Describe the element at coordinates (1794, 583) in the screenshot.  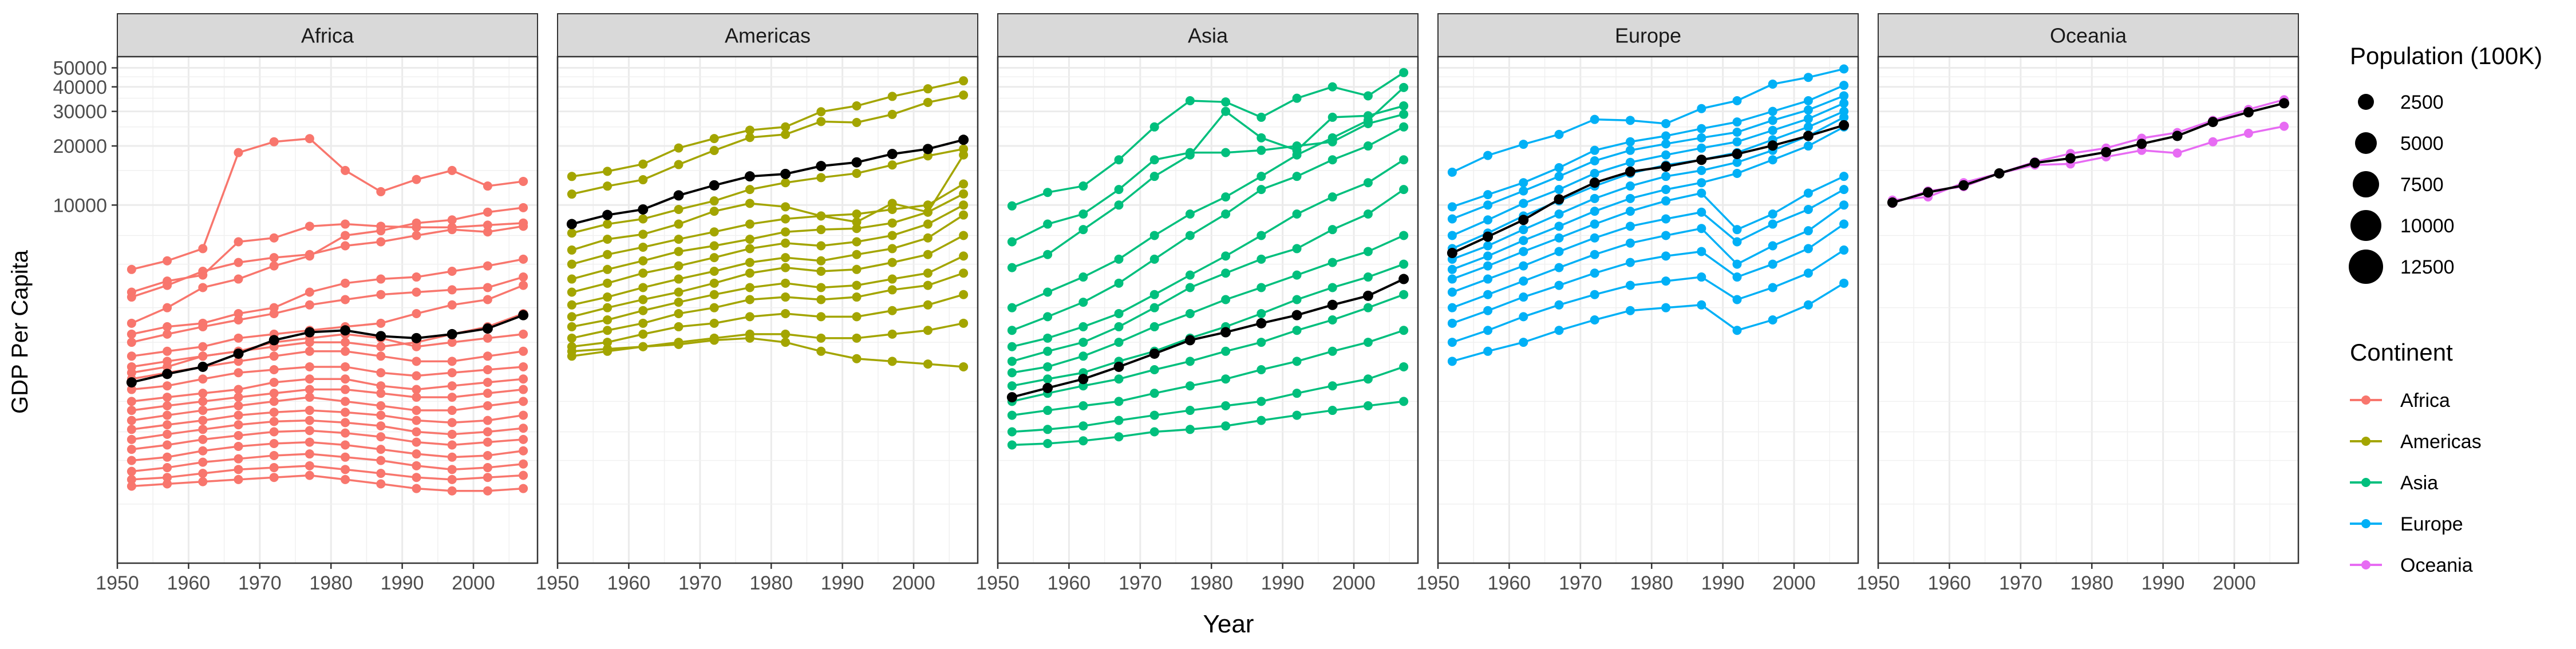
I see `x-tick-label: 2000` at that location.